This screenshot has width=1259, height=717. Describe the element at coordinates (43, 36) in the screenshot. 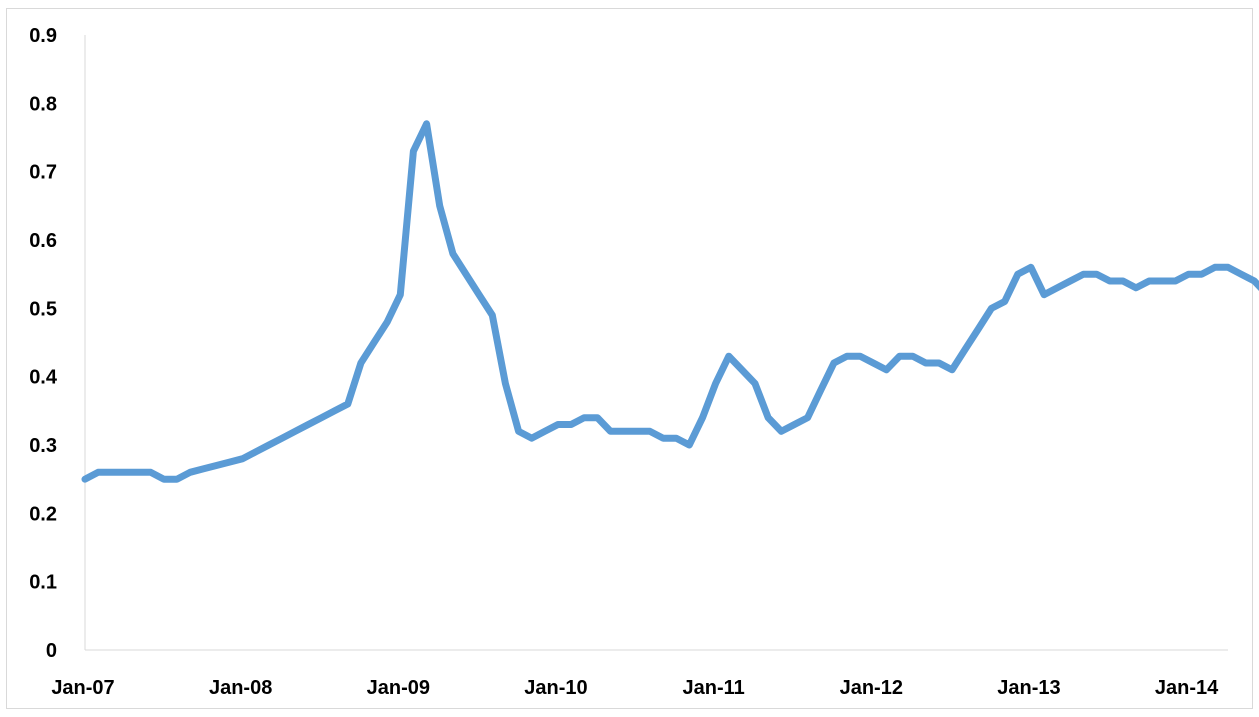

I see `y-tick-label: 0.9` at that location.